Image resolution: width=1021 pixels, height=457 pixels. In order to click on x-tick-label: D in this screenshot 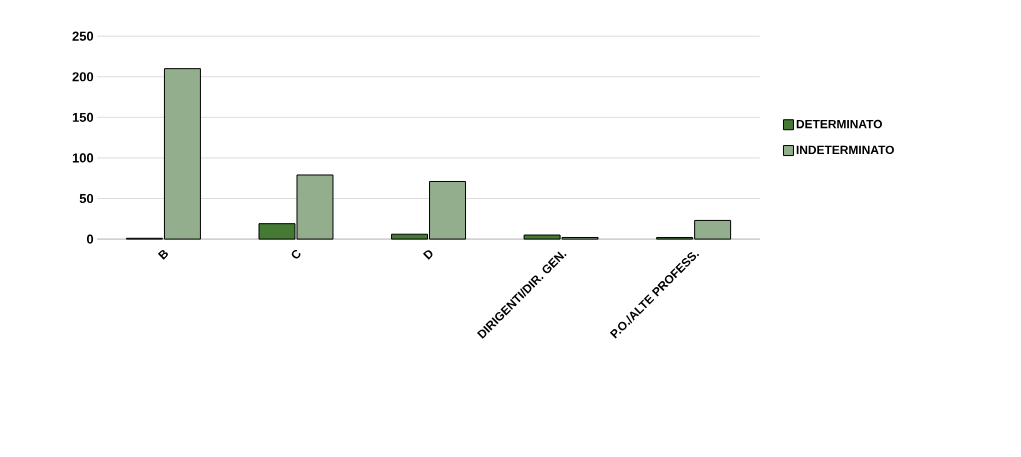, I will do `click(428, 255)`.